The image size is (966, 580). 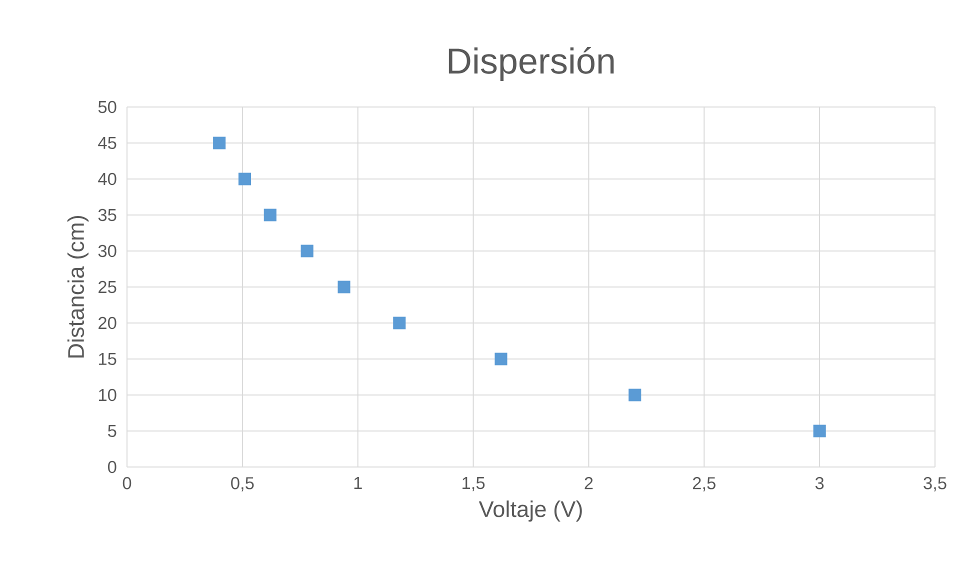 I want to click on x-tick-label: 2, so click(x=588, y=483).